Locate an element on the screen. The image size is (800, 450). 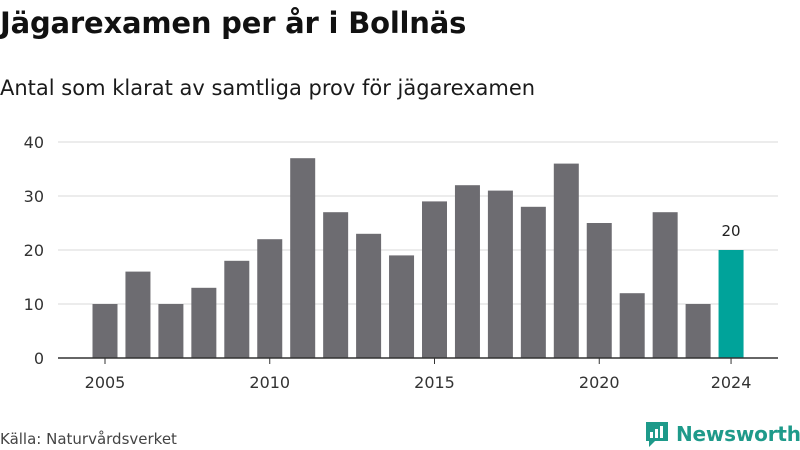
y-tick-label: 0 is located at coordinates (39, 358).